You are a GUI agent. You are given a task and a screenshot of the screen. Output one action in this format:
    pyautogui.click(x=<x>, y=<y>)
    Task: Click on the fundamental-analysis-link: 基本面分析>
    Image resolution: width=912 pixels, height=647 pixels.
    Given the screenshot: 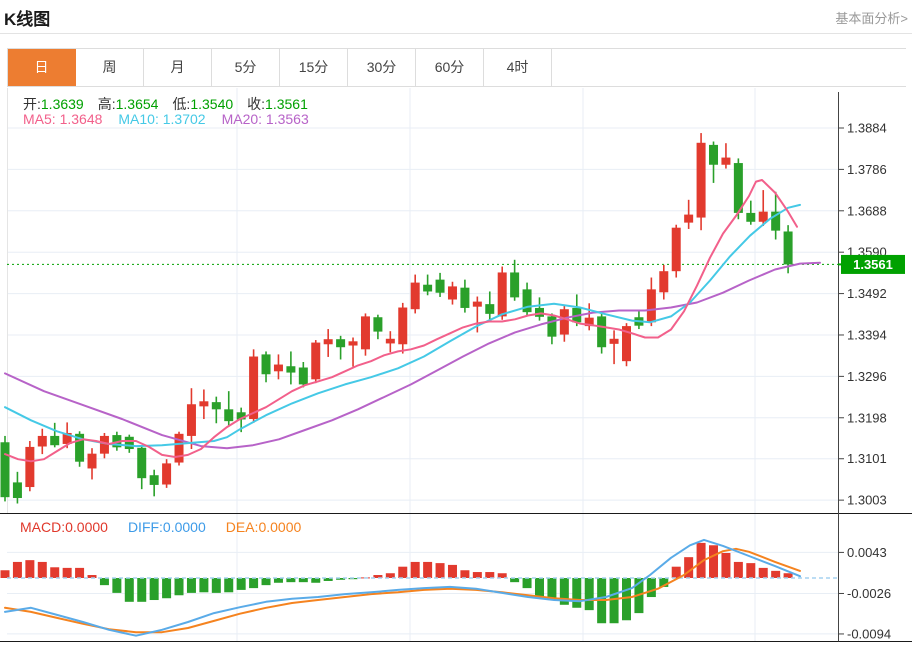 What is the action you would take?
    pyautogui.click(x=871, y=18)
    